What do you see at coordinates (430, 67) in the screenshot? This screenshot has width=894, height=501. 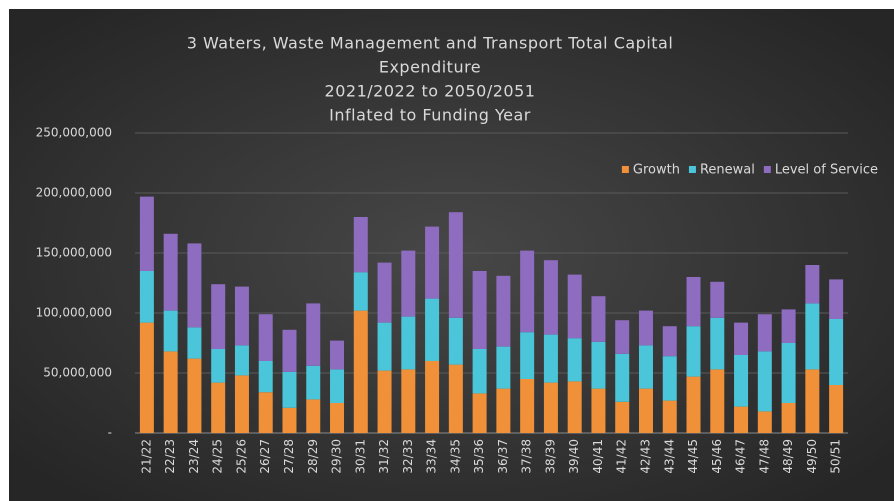 I see `chart-title: Expenditure` at bounding box center [430, 67].